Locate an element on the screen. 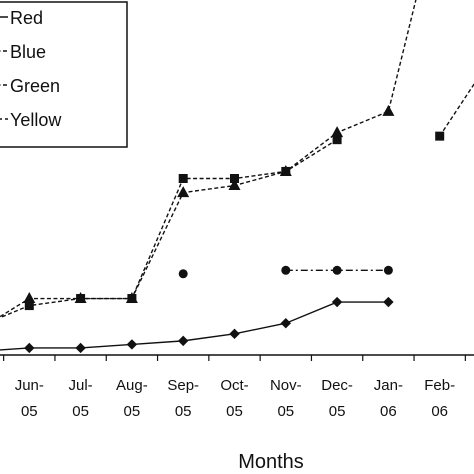 This screenshot has width=474, height=474. x-tick-label: Nov- is located at coordinates (286, 385).